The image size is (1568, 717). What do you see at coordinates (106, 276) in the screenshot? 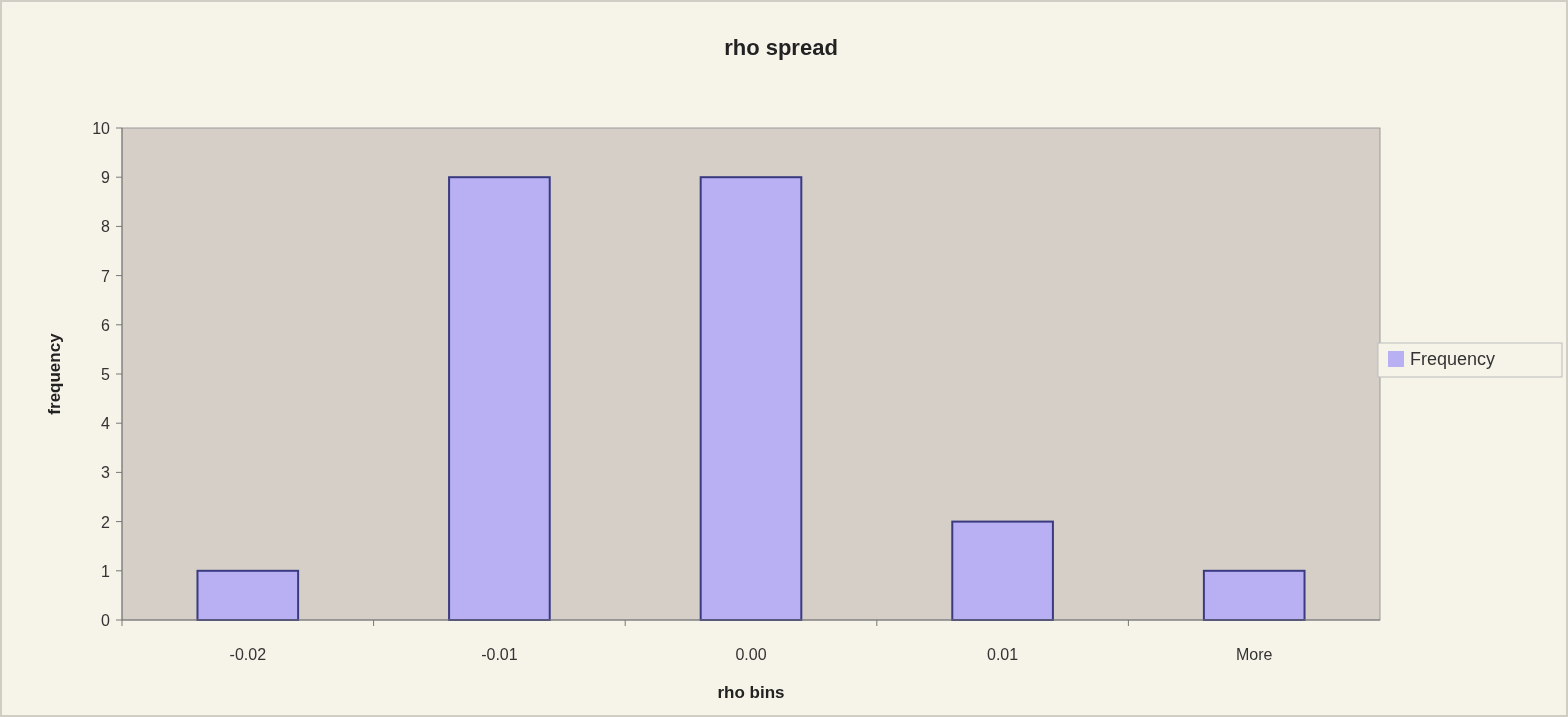
I see `y-tick-label: 7` at bounding box center [106, 276].